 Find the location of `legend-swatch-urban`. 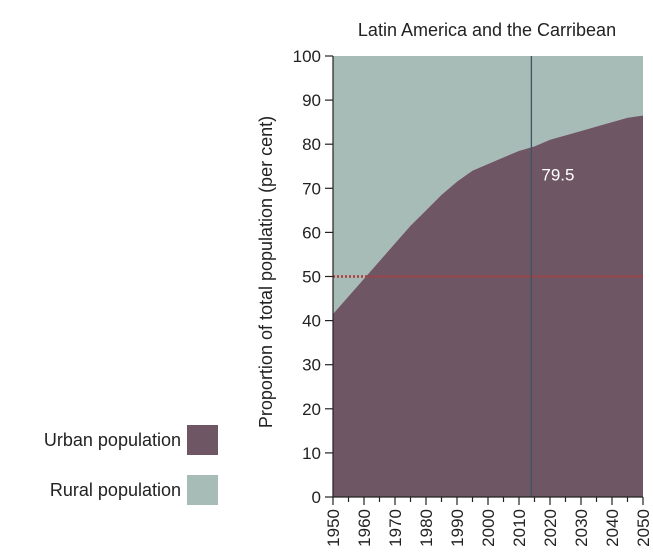

legend-swatch-urban is located at coordinates (202, 440).